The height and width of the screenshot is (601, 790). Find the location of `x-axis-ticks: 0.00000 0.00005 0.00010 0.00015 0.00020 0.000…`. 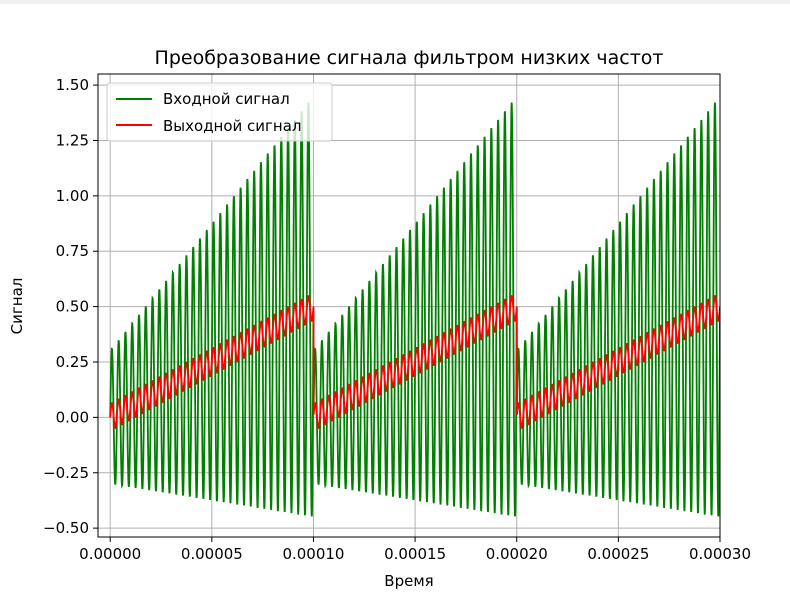

x-axis-ticks: 0.00000 0.00005 0.00010 0.00015 0.00020 0.000… is located at coordinates (415, 550).